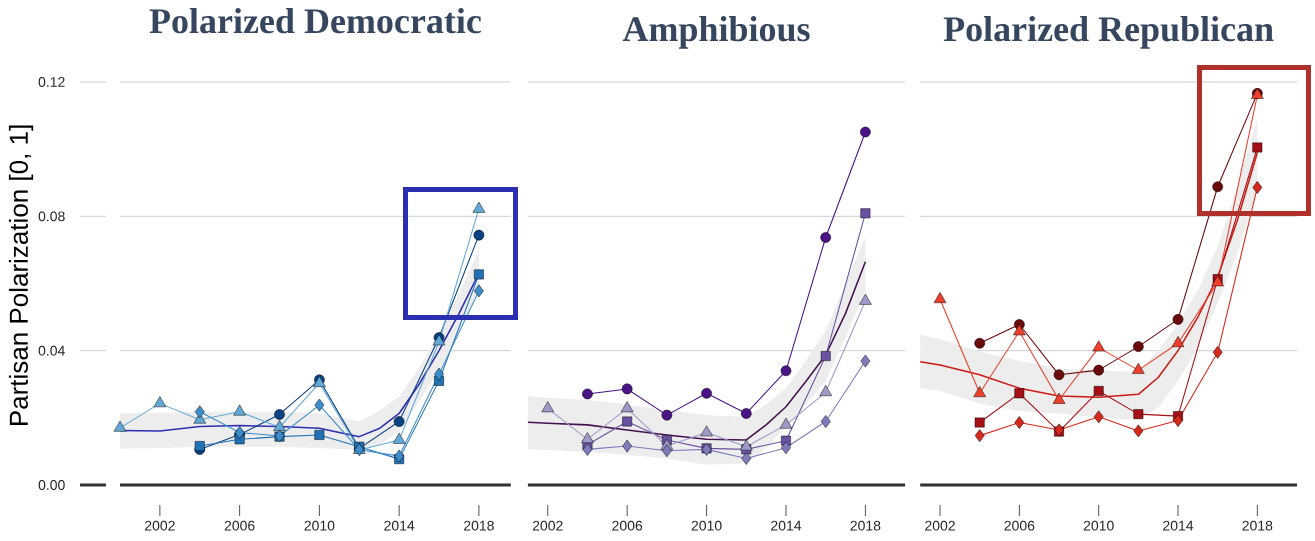 The image size is (1315, 541). Describe the element at coordinates (51, 485) in the screenshot. I see `y-tick-label: 0.00` at that location.